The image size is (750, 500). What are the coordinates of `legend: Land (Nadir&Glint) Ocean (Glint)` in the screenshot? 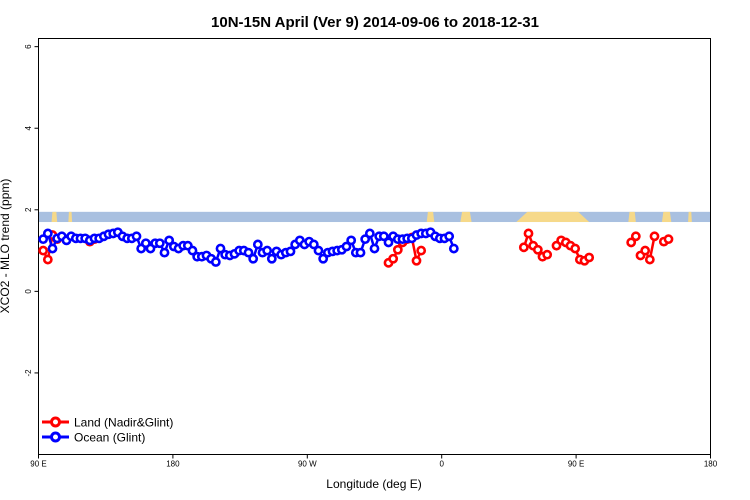 It's located at (107, 430).